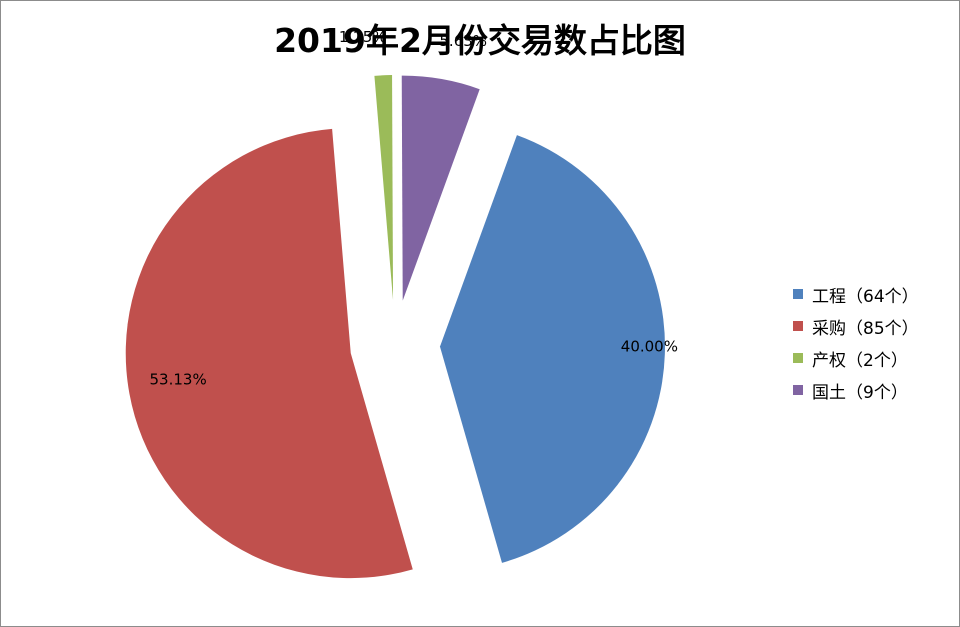 This screenshot has width=960, height=627. What do you see at coordinates (463, 41) in the screenshot?
I see `data-label: 5.63%` at bounding box center [463, 41].